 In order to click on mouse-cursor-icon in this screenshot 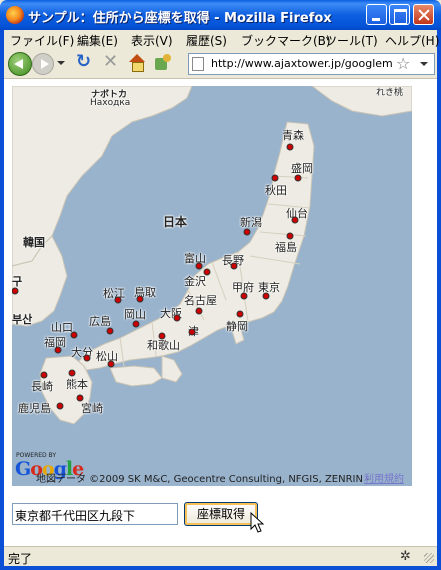, I will do `click(257, 522)`.